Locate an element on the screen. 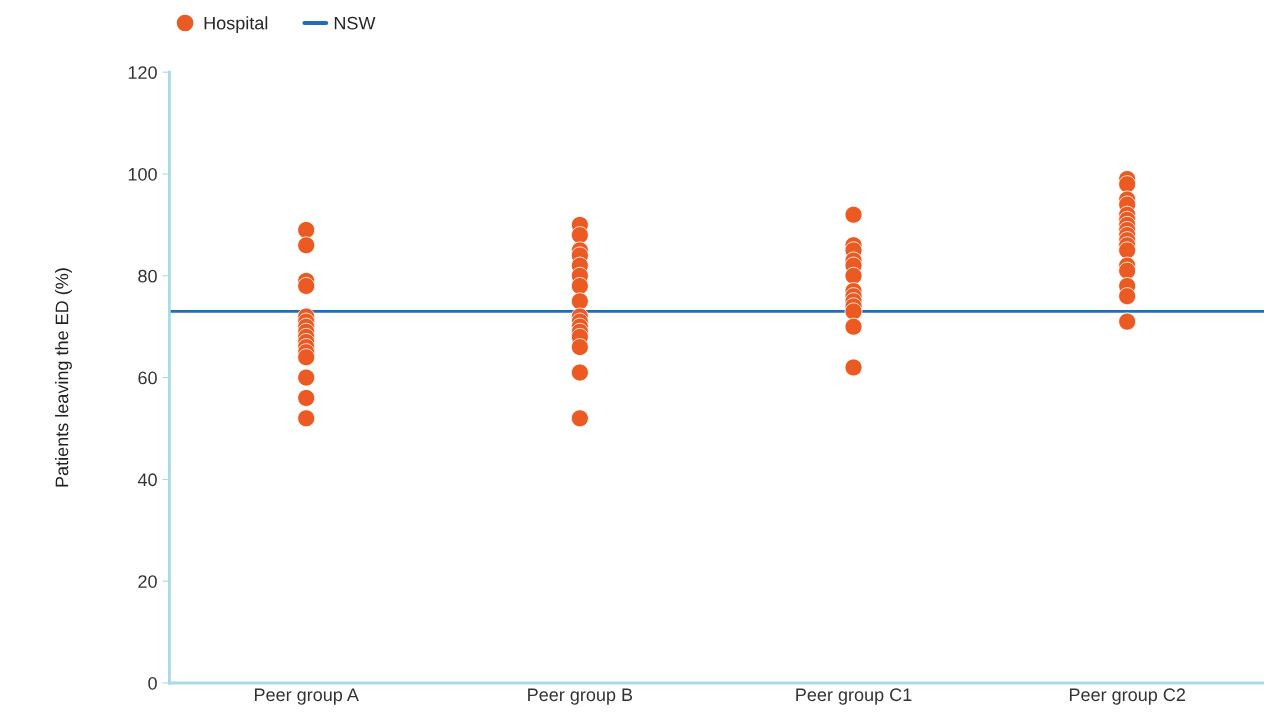 This screenshot has width=1264, height=722. legend-label: Hospital is located at coordinates (236, 25).